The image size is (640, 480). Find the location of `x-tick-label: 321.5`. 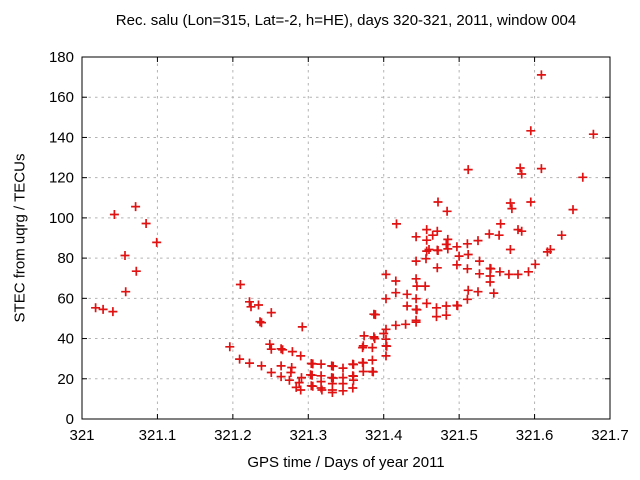

x-tick-label: 321.5 is located at coordinates (459, 435).